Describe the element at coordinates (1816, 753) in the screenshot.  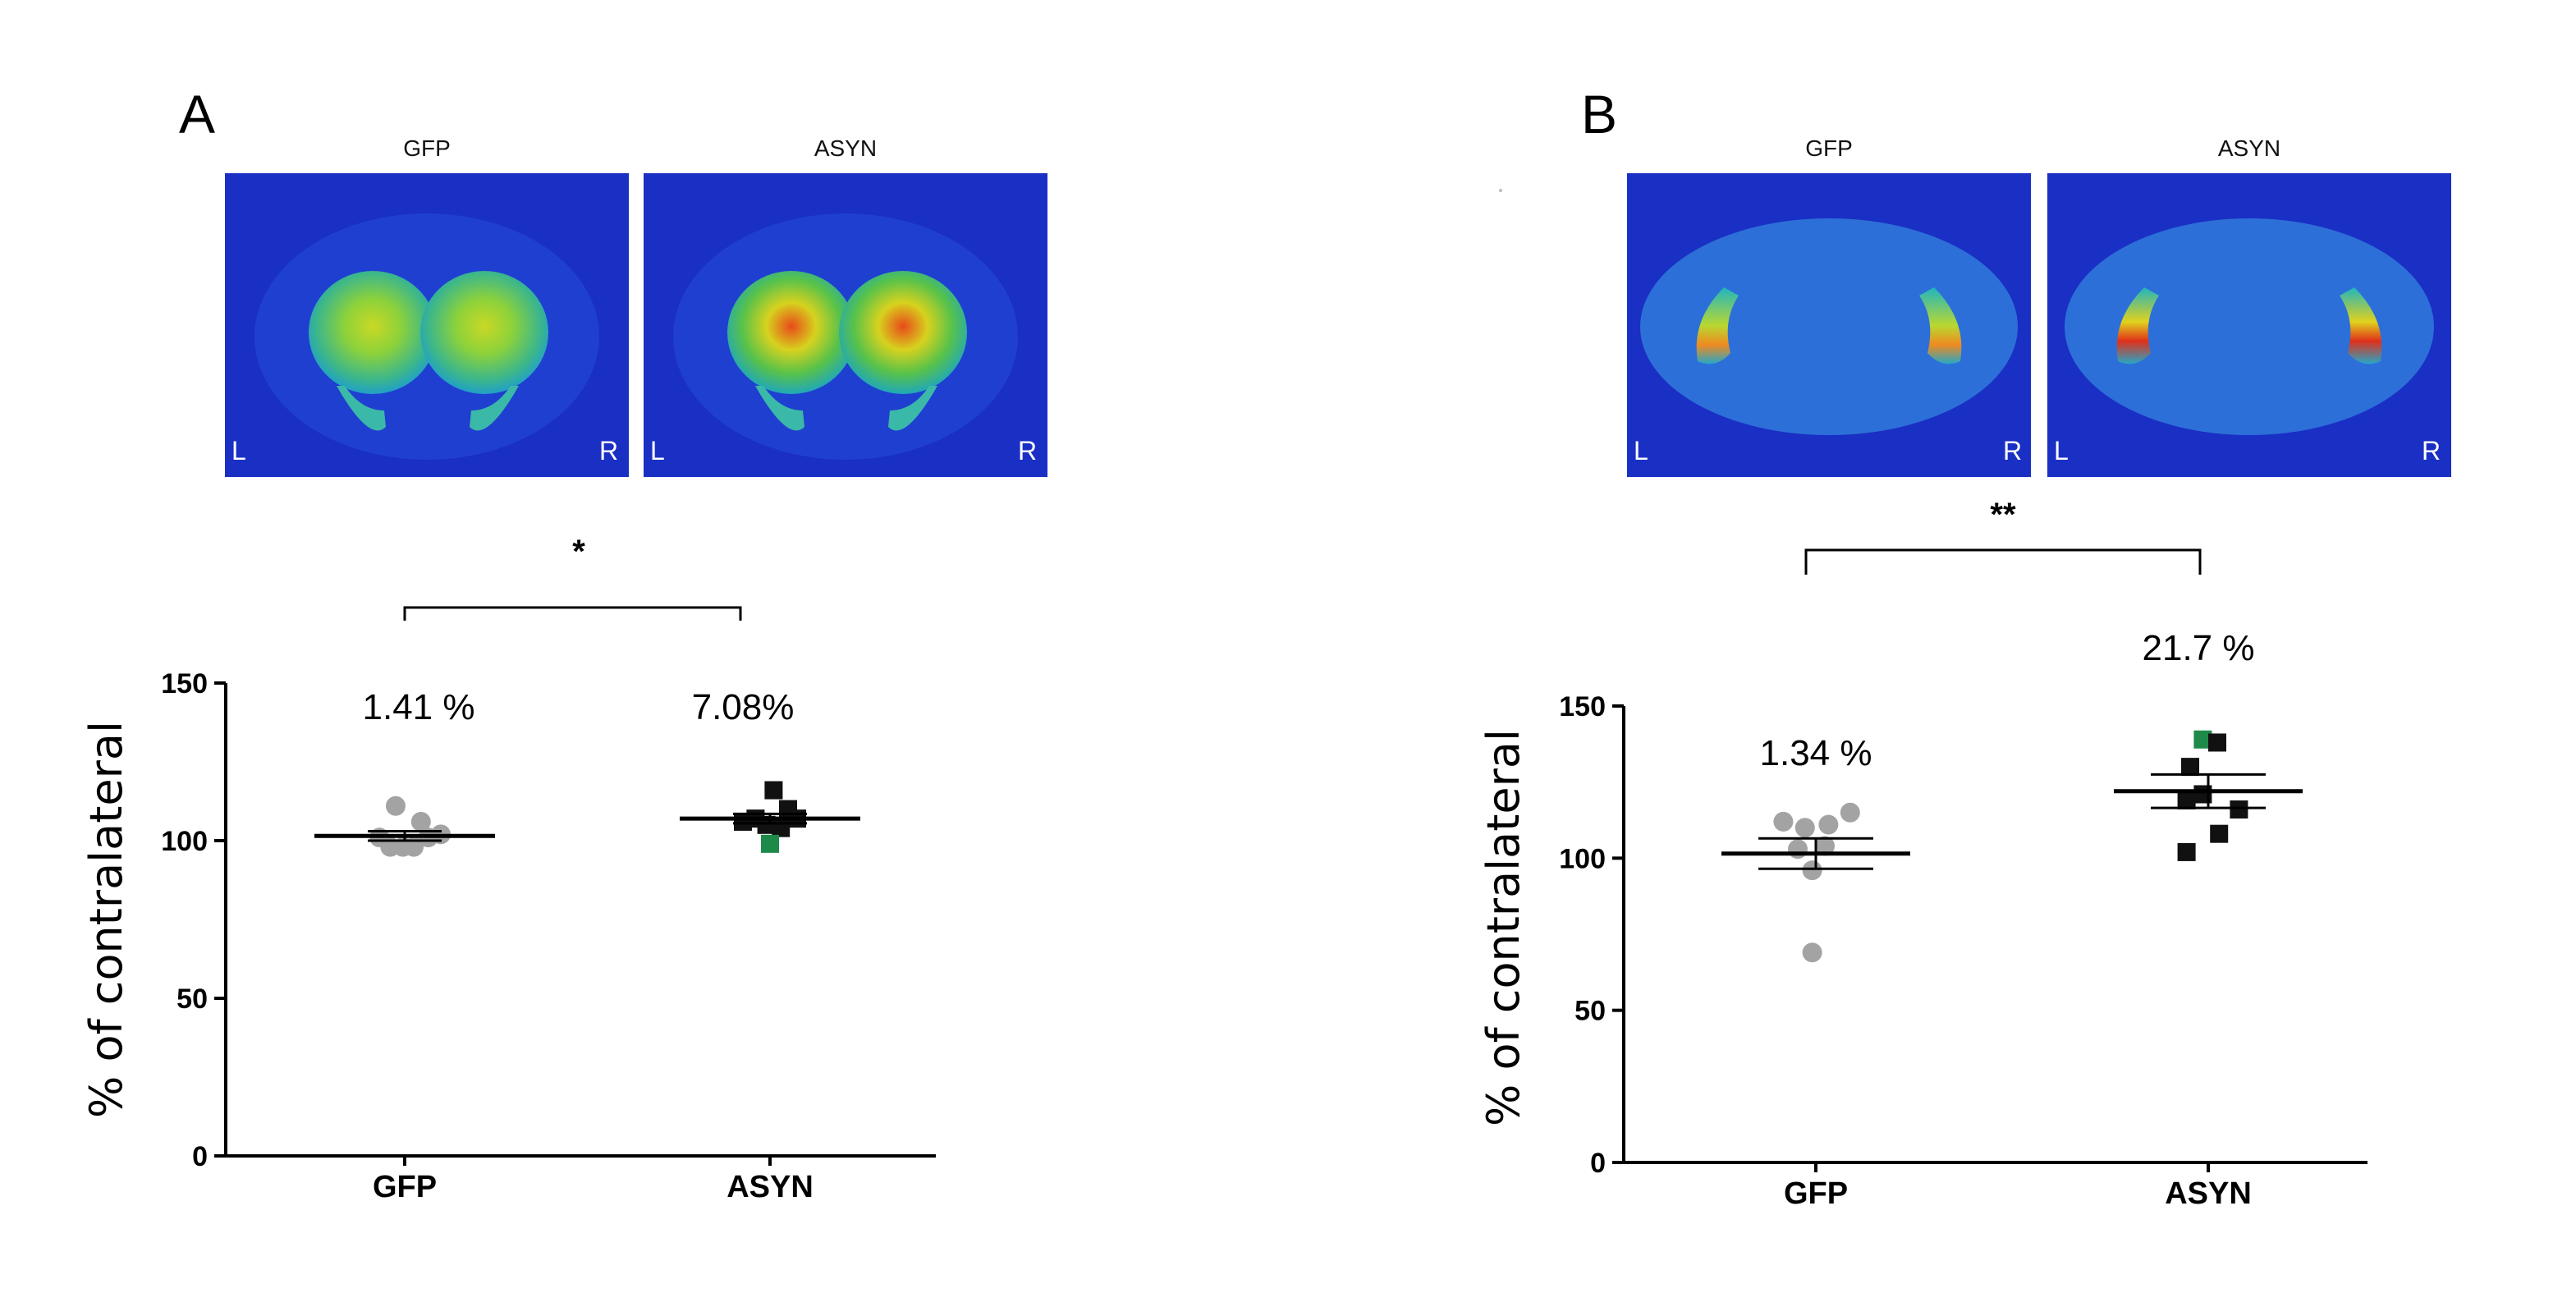
I see `panel-b-annotation-gfp: 1.34 %` at that location.